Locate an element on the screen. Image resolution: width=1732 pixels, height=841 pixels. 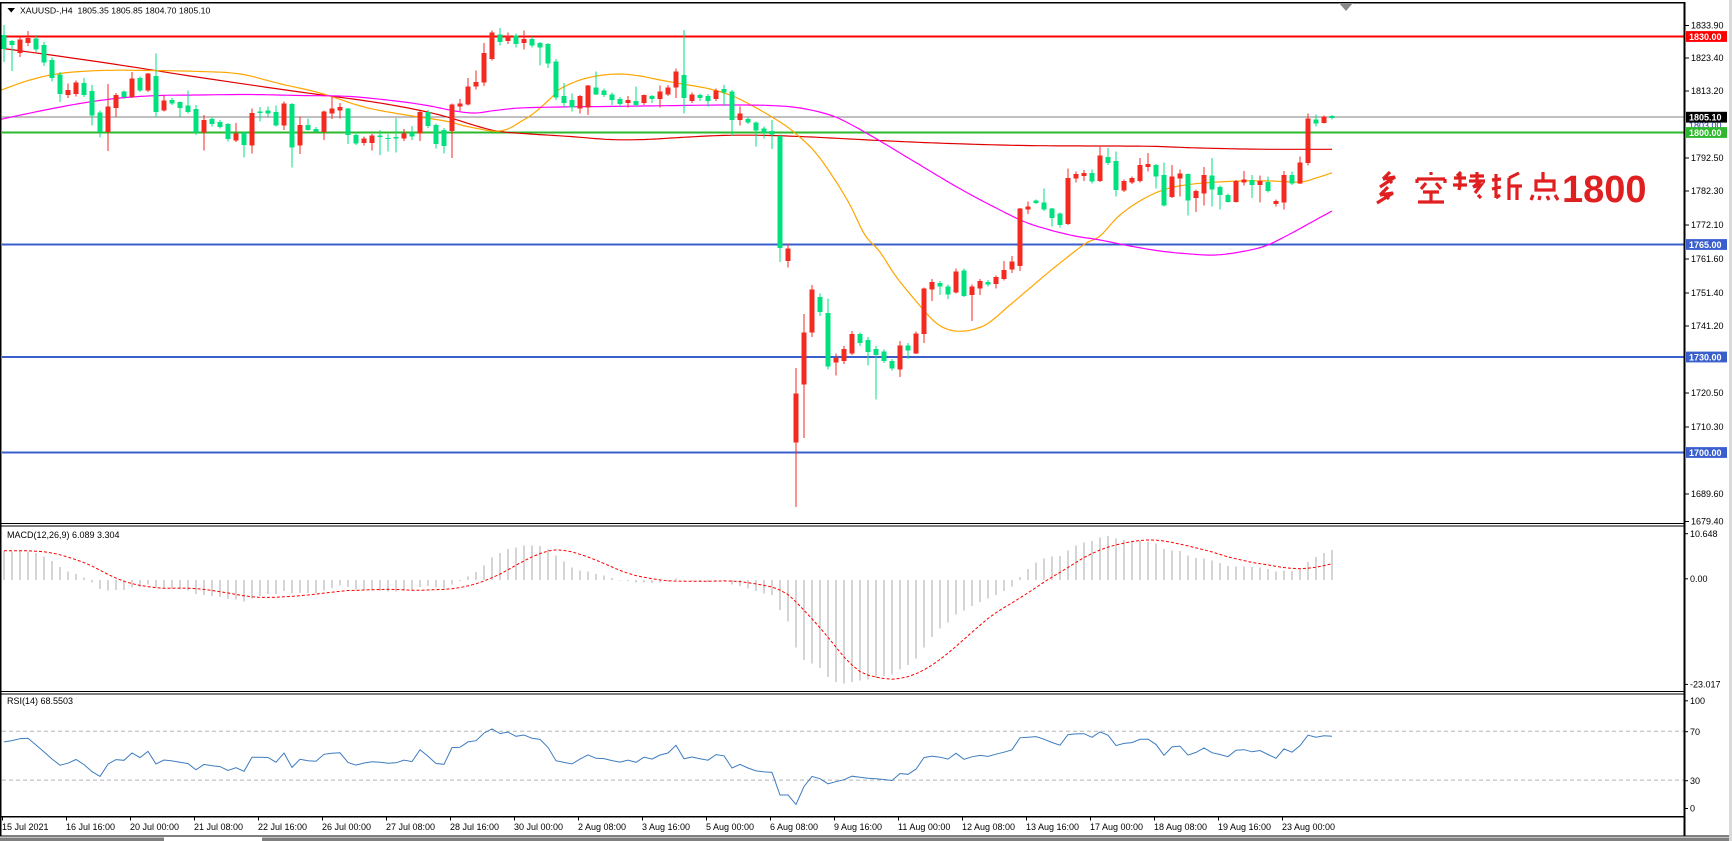
svg-text: 13 Aug 16:00 is located at coordinates (1052, 827).